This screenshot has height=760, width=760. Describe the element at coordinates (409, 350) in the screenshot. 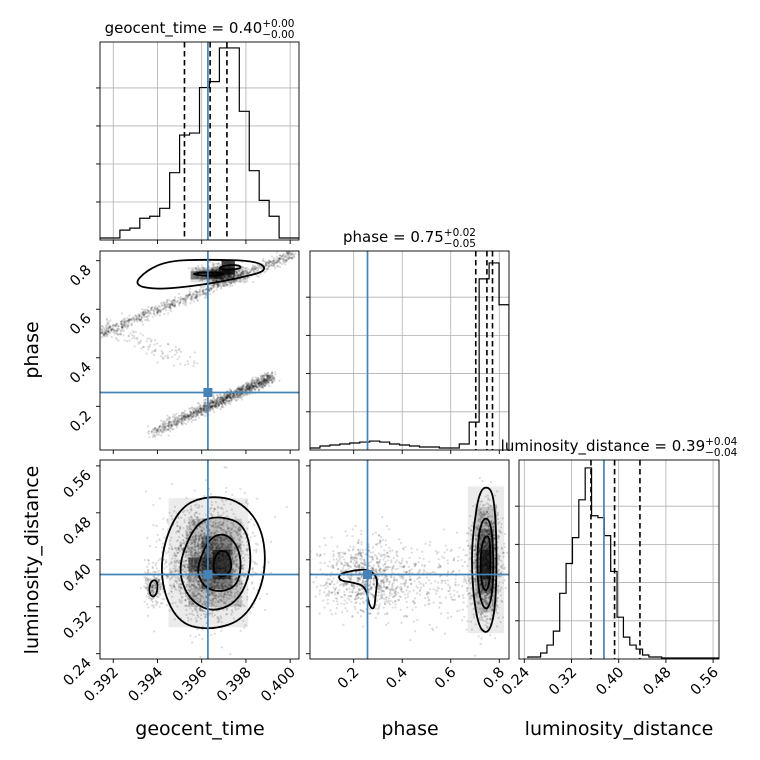

I see `histogram-phase` at that location.